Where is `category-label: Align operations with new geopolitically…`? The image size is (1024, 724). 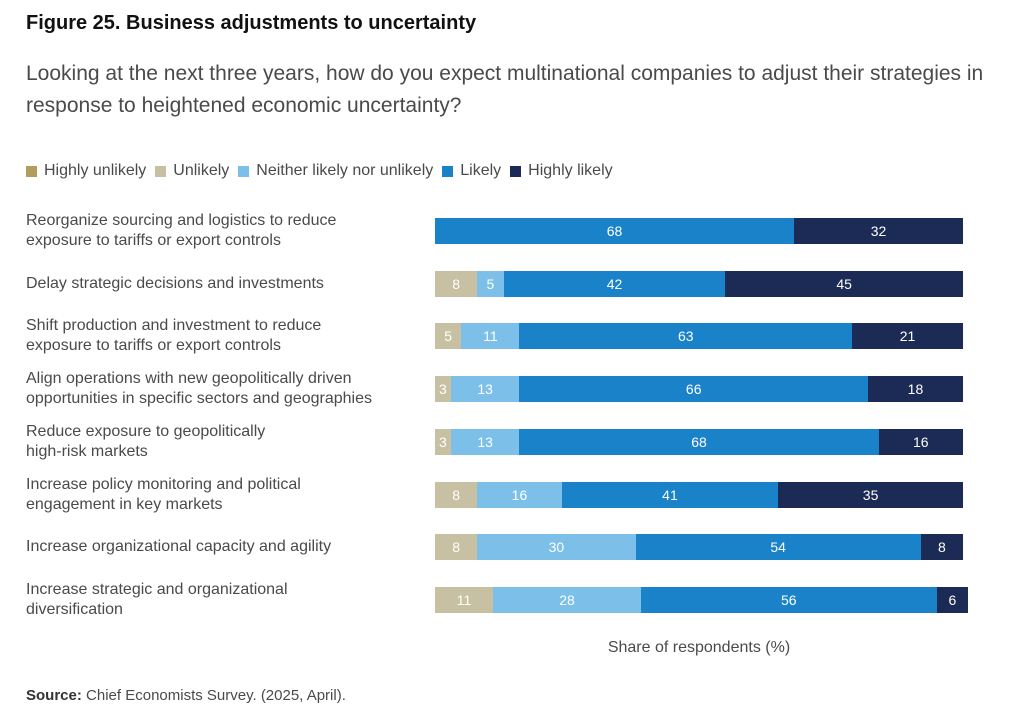
category-label: Align operations with new geopolitically… is located at coordinates (226, 389).